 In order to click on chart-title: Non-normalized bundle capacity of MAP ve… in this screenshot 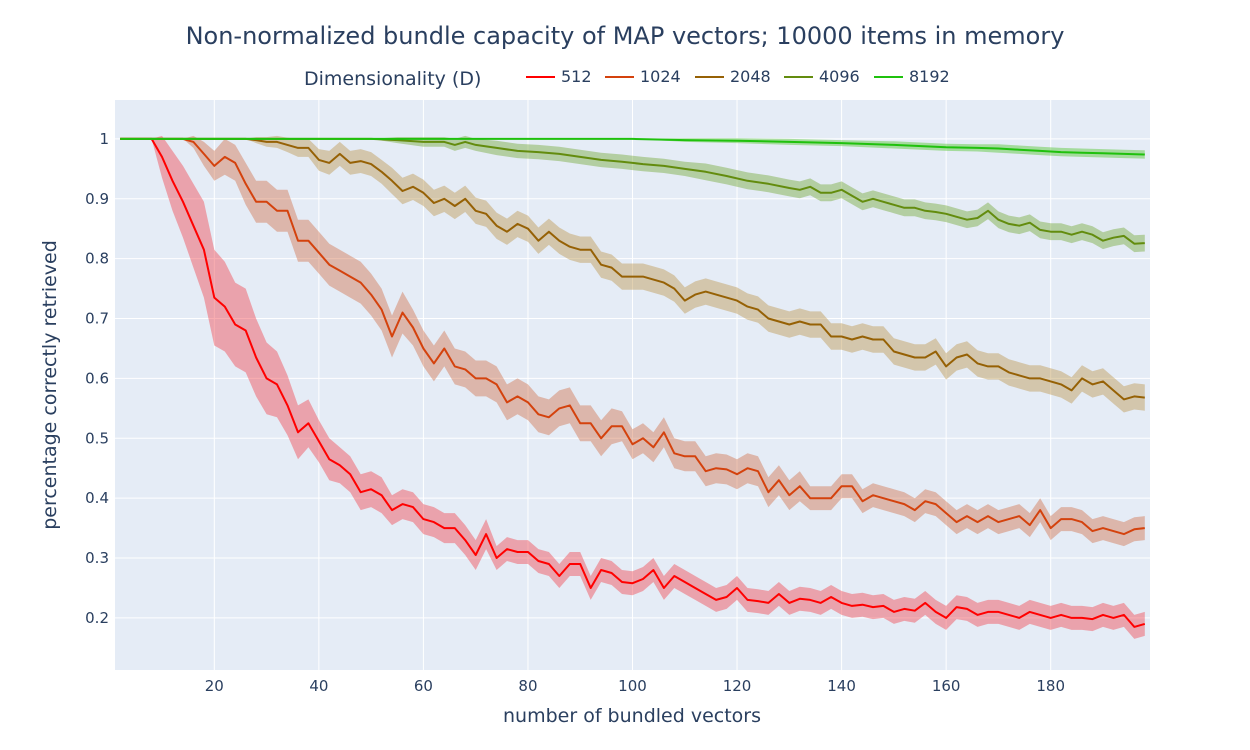, I will do `click(625, 36)`.